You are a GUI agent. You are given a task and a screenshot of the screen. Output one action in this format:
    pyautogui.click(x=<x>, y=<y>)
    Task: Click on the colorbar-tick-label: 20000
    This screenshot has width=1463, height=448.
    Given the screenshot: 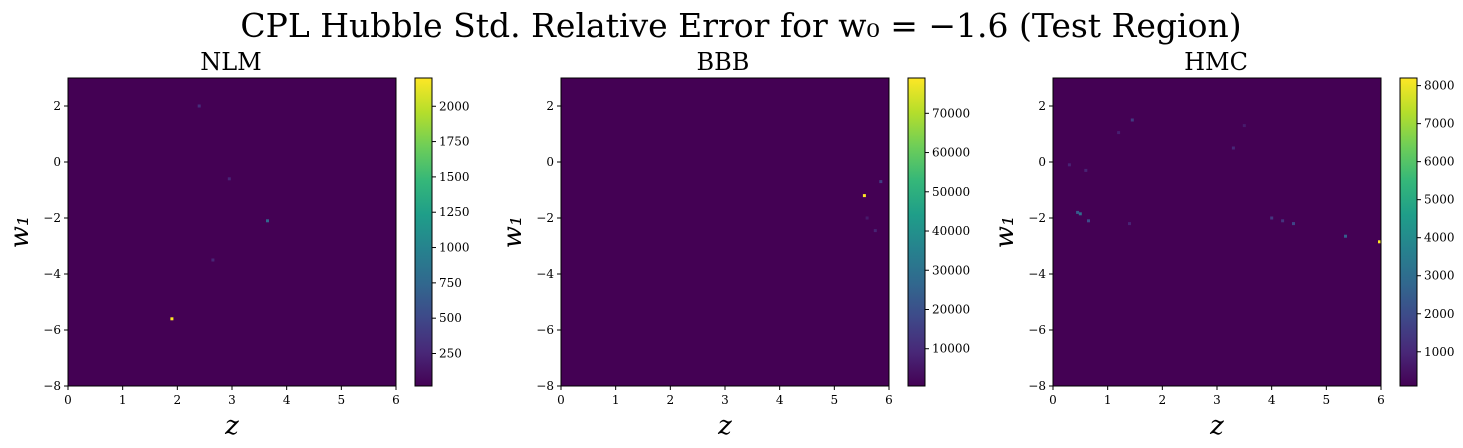 What is the action you would take?
    pyautogui.click(x=951, y=309)
    